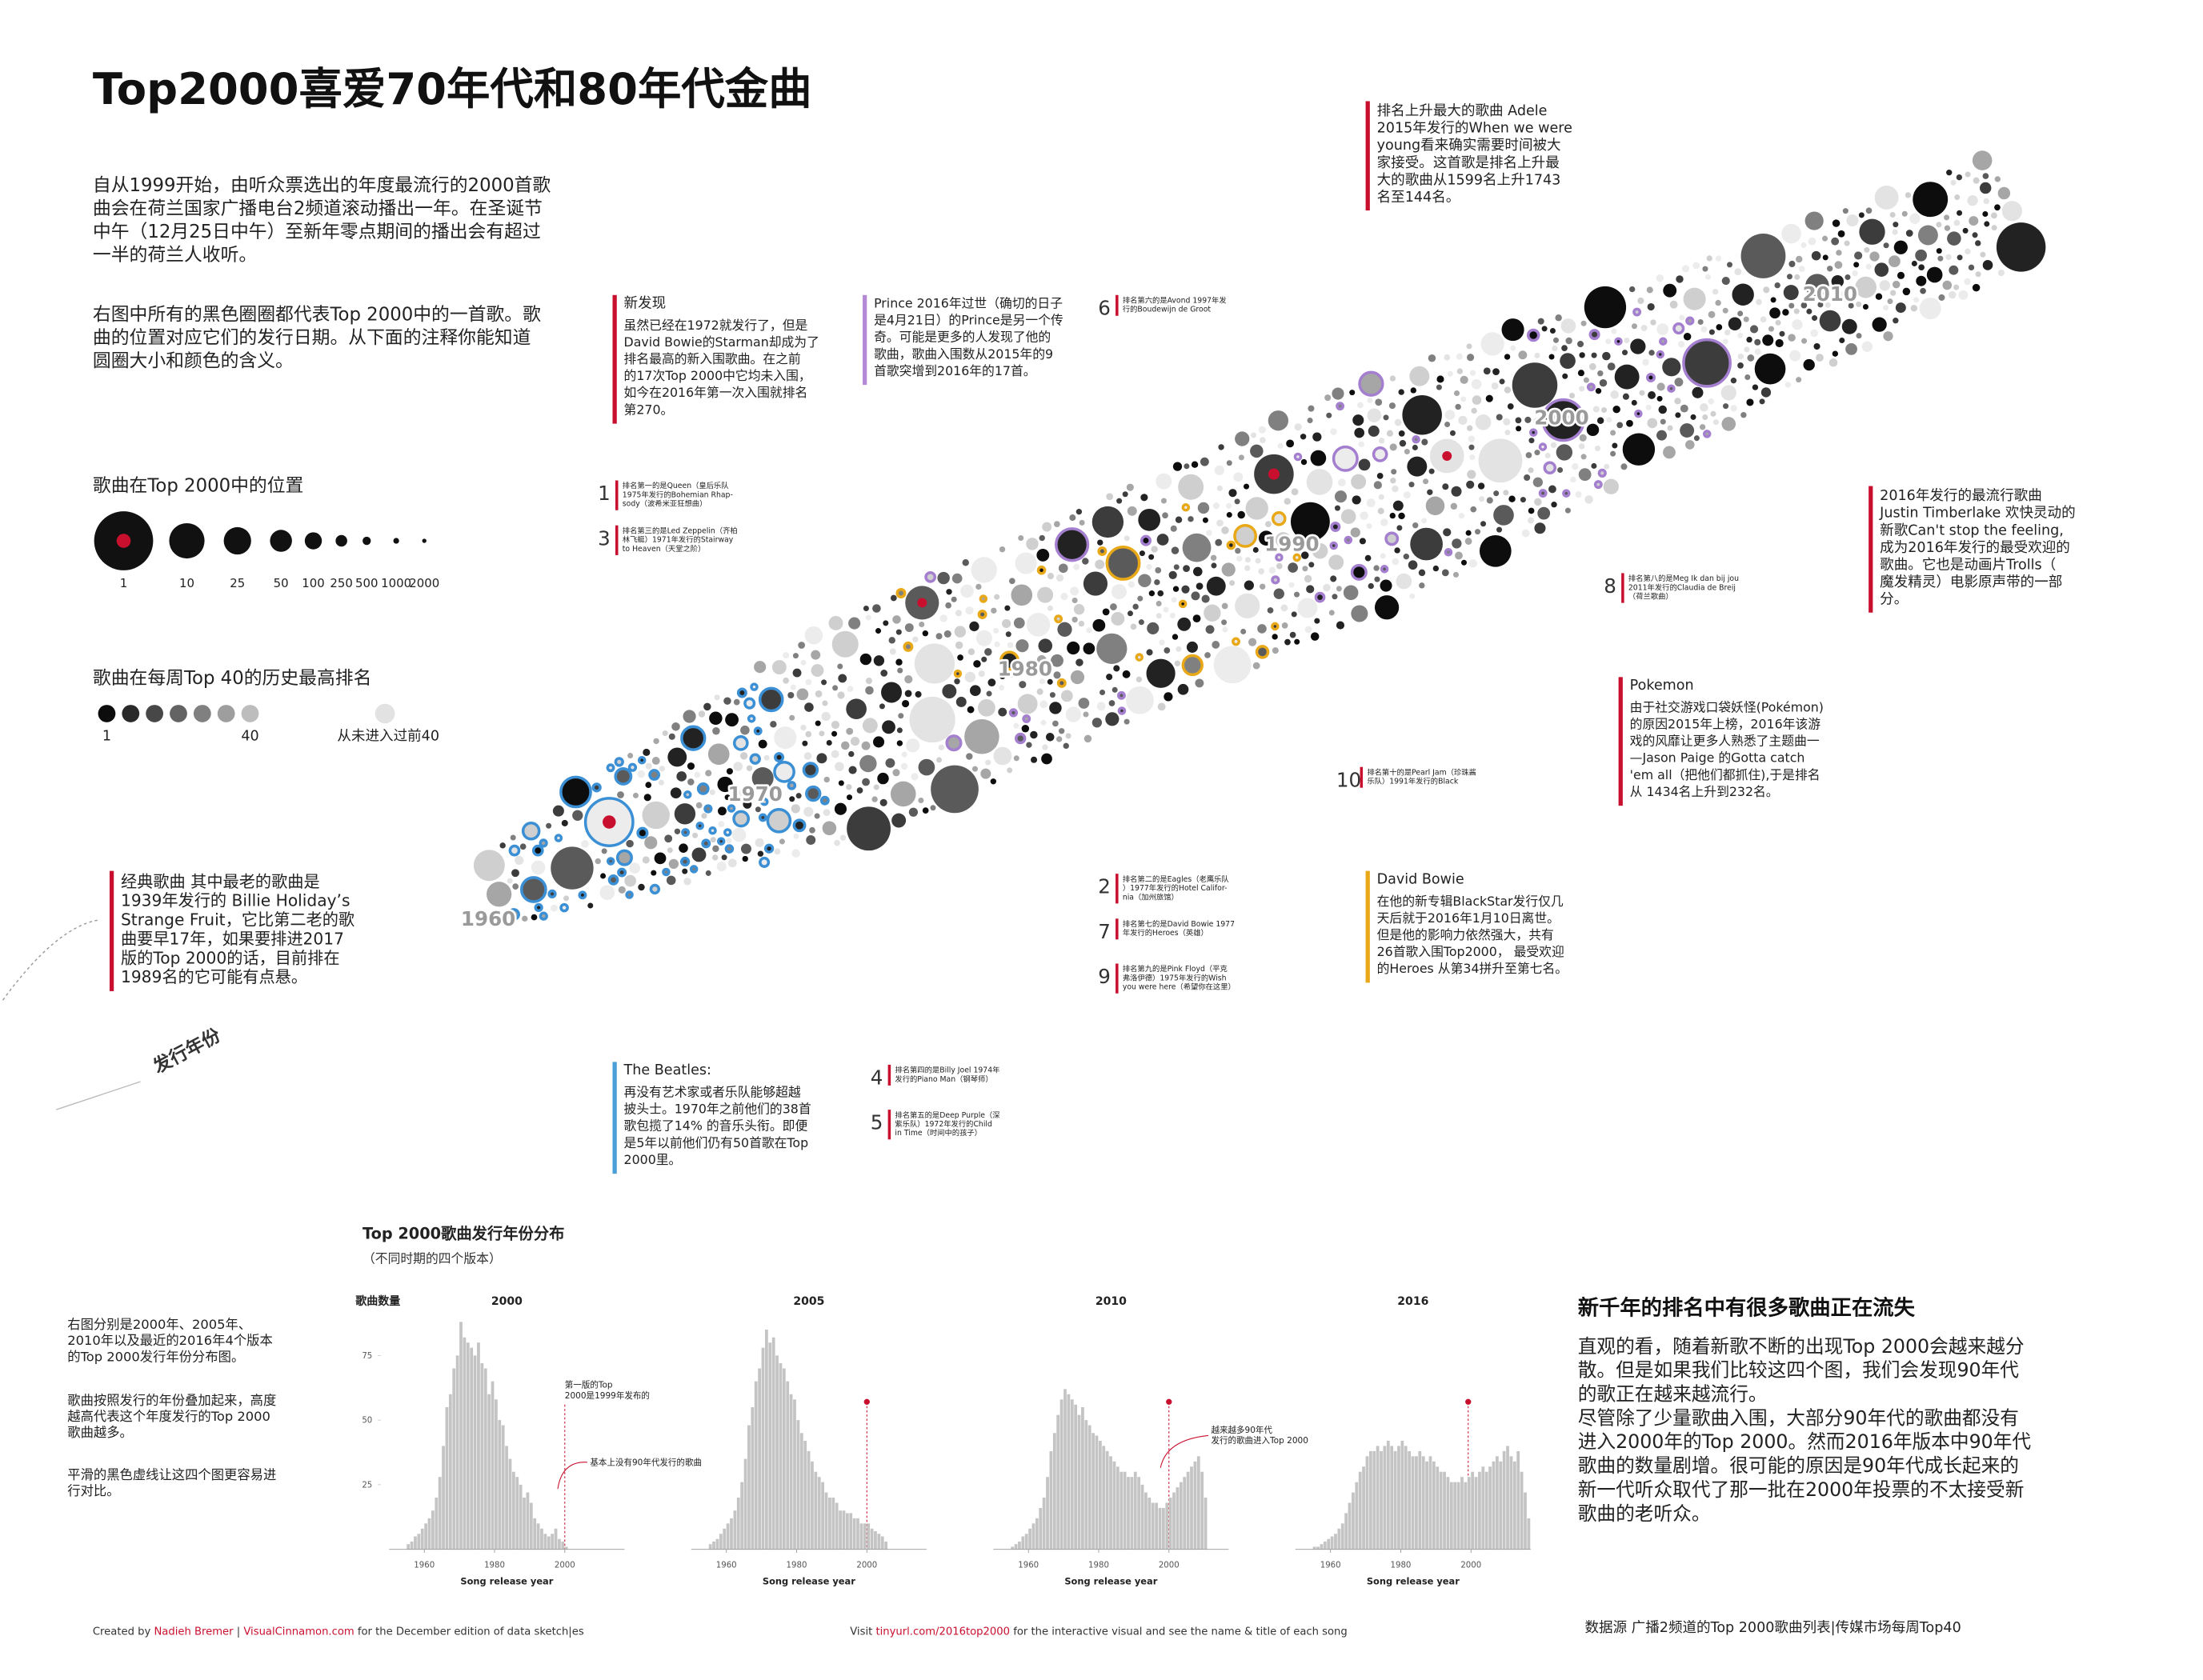 The width and height of the screenshot is (2203, 1680). I want to click on intro-line: 自从1999开始，由听众票选出的年度最流行的2000首歌, so click(322, 185).